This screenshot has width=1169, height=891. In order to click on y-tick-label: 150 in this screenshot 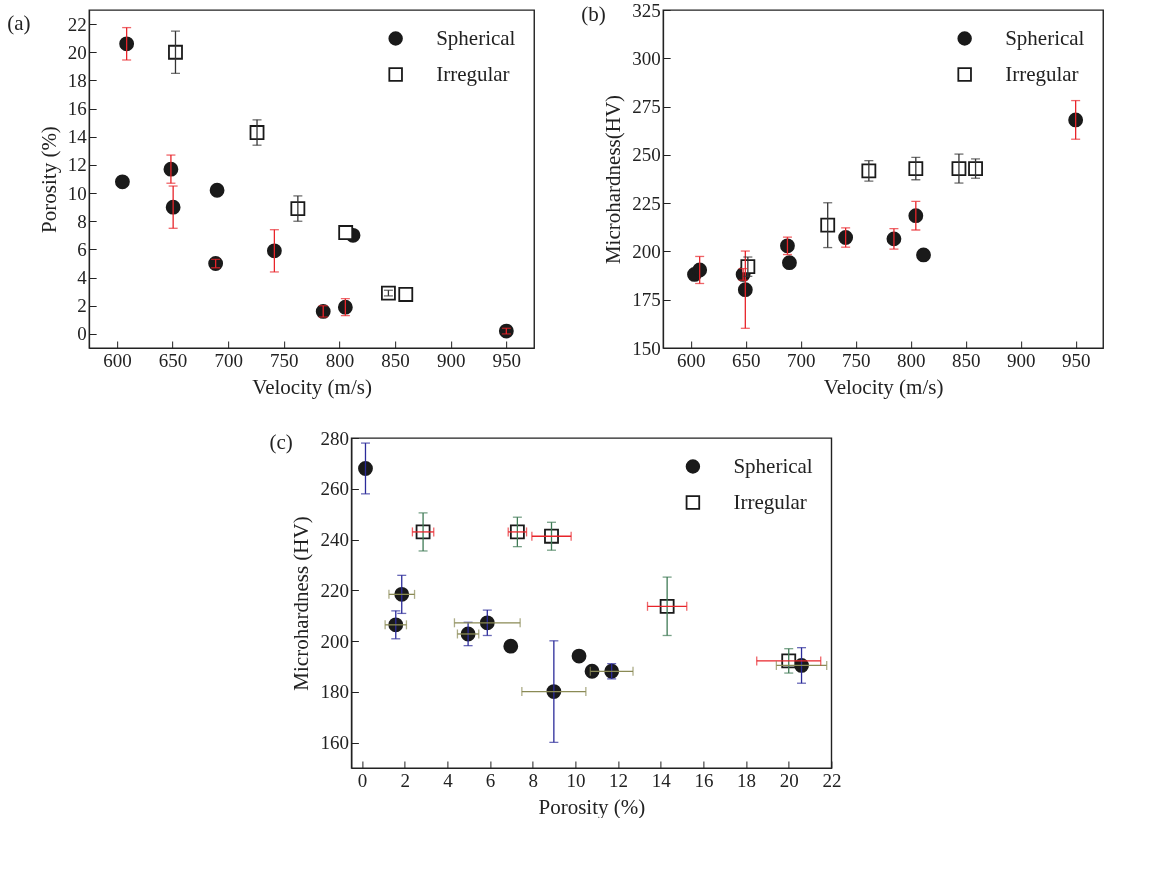, I will do `click(646, 348)`.